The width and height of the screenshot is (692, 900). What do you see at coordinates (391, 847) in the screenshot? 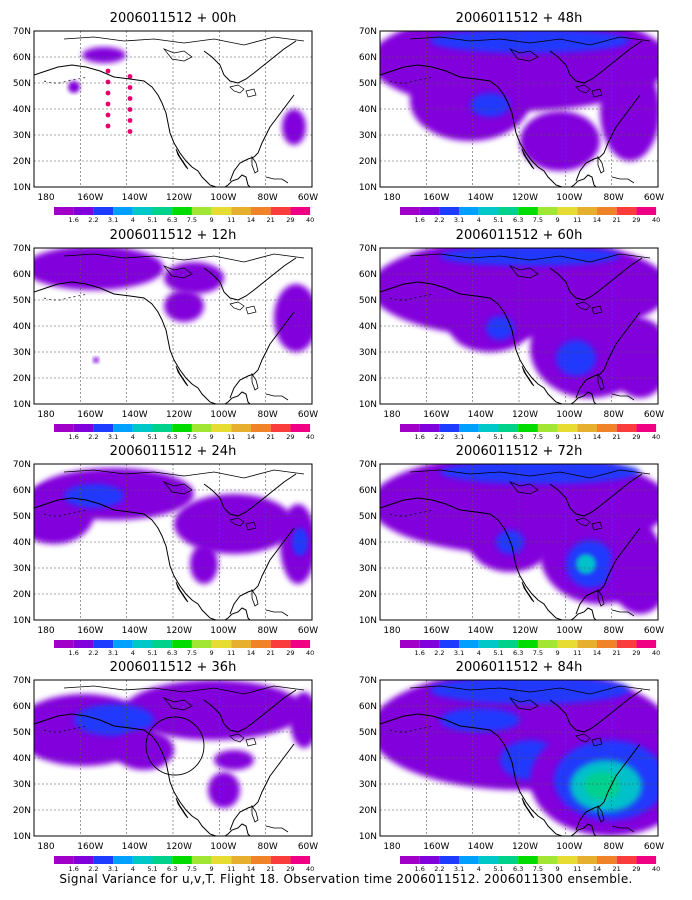
I see `lon-label: 180` at bounding box center [391, 847].